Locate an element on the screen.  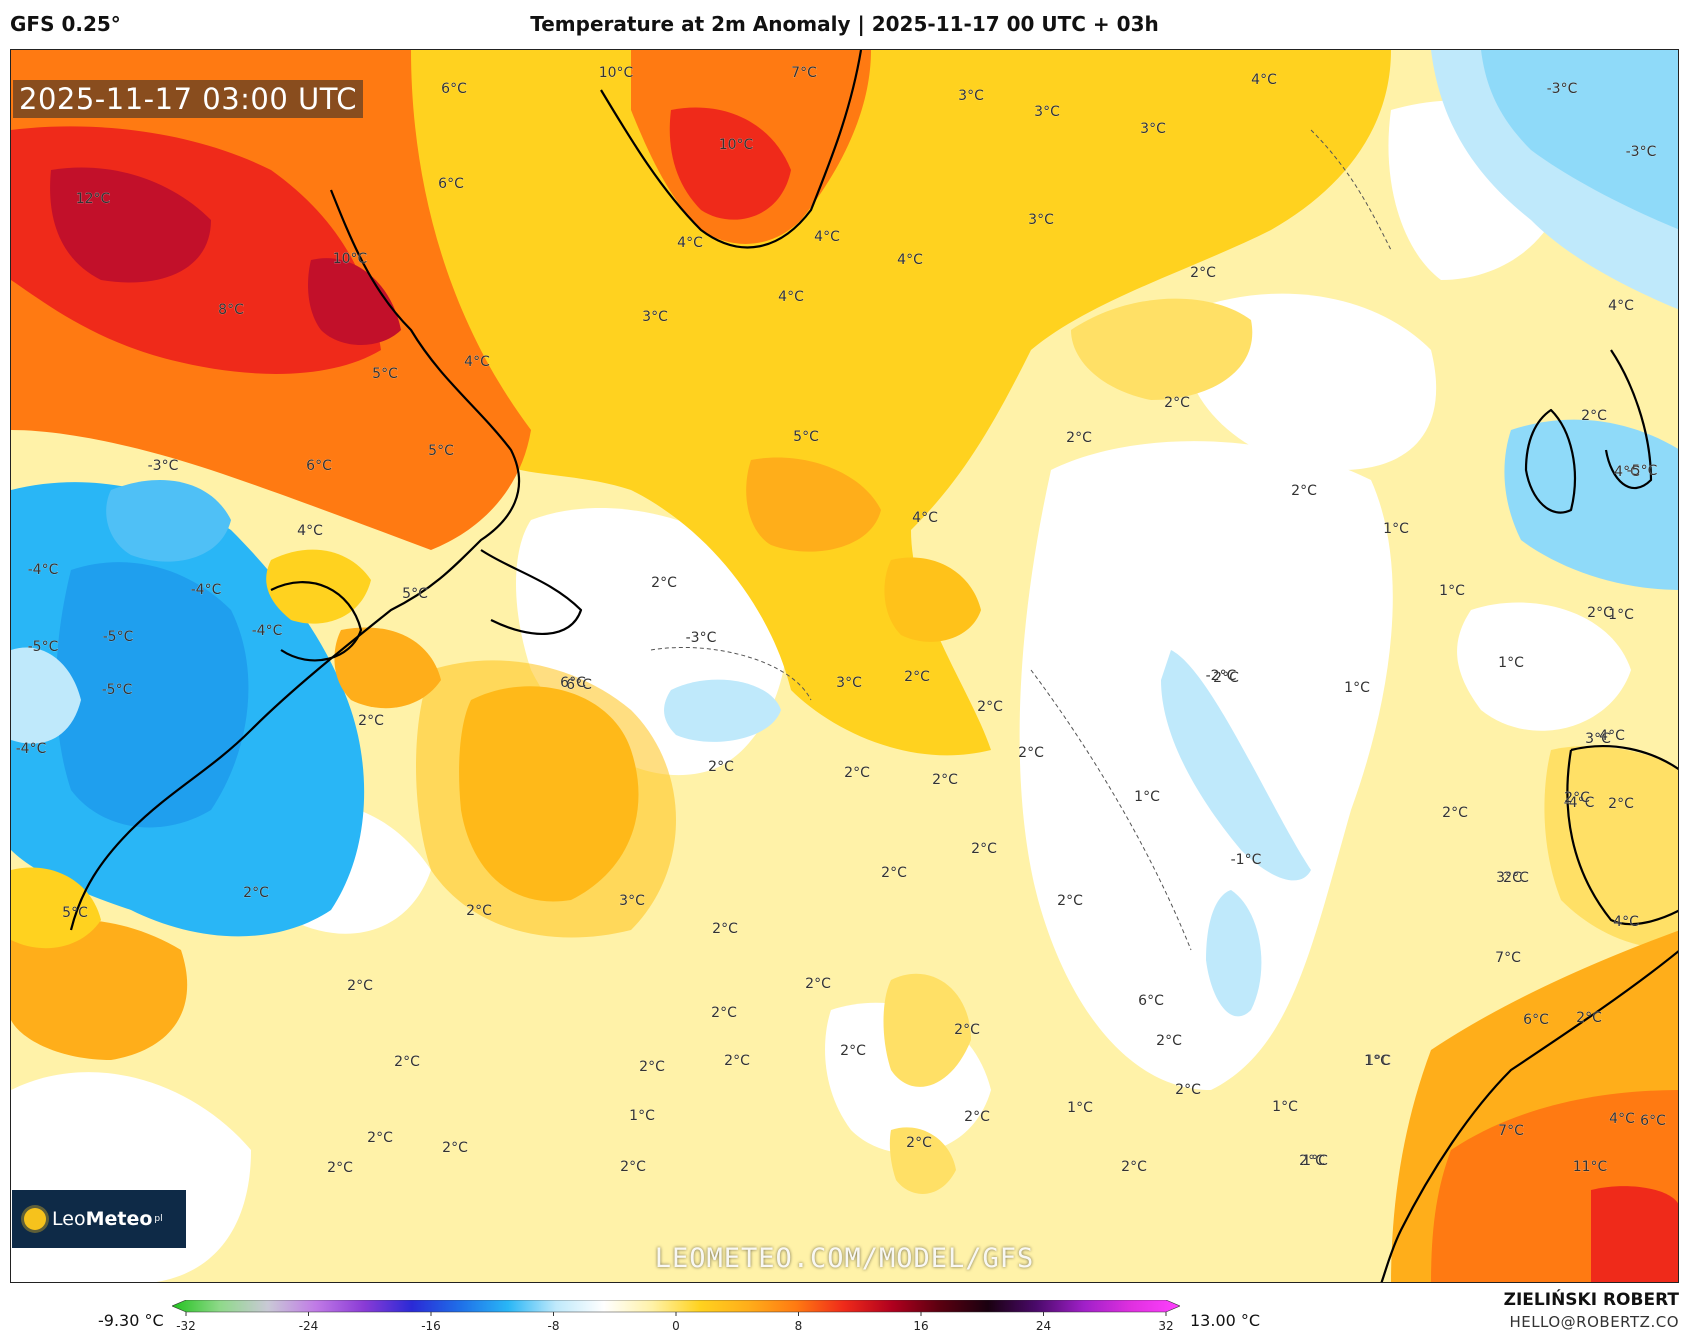
map-value-label: -2°C is located at coordinates (1221, 676).